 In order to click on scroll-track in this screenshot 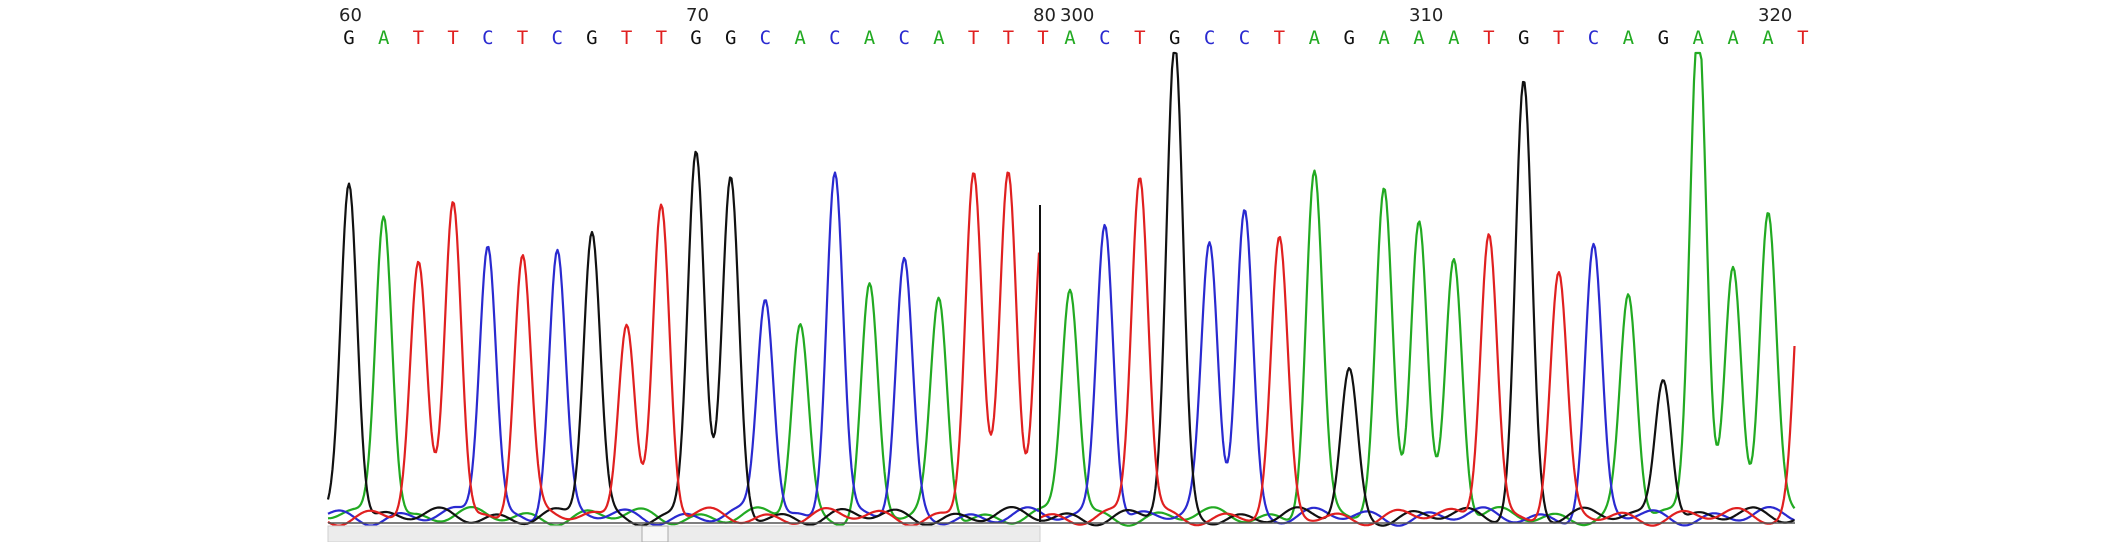, I will do `click(684, 533)`.